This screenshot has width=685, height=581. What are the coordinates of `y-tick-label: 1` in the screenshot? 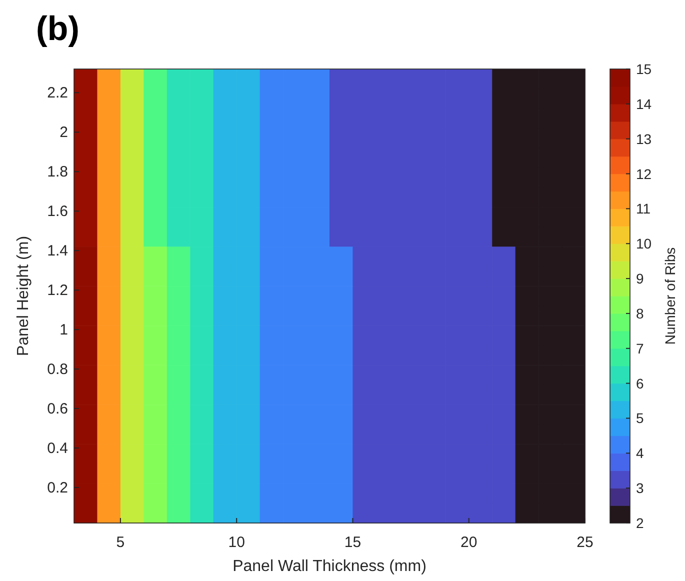 It's located at (64, 330).